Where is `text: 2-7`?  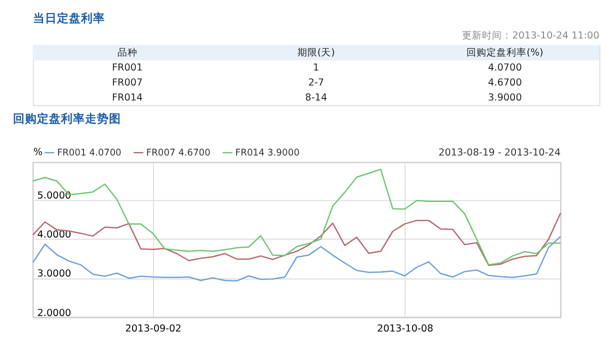
text: 2-7 is located at coordinates (316, 83).